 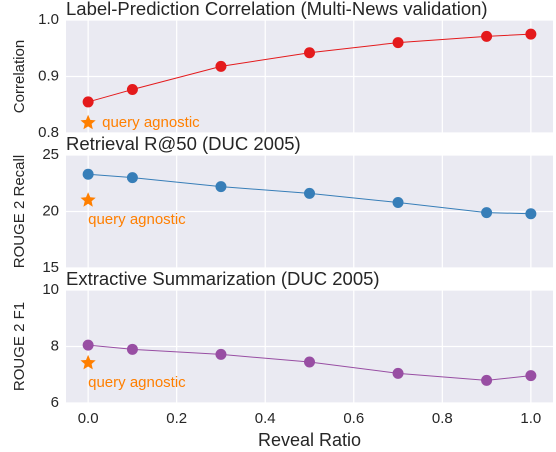 What do you see at coordinates (19, 76) in the screenshot?
I see `y-axis-label: Correlation` at bounding box center [19, 76].